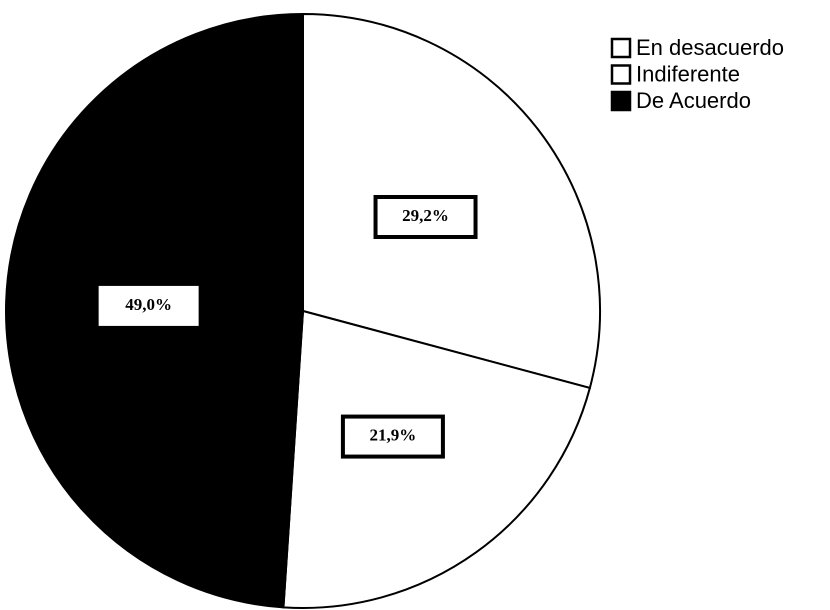 This screenshot has height=610, width=830. Describe the element at coordinates (710, 47) in the screenshot. I see `legend-label: En desacuerdo` at that location.